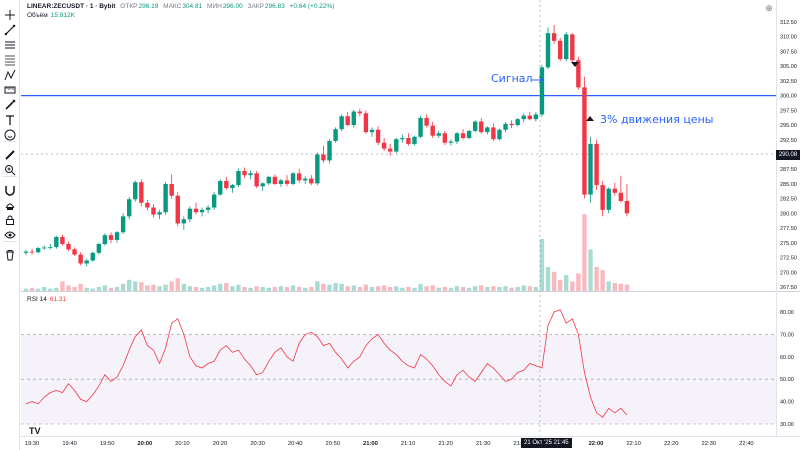  What do you see at coordinates (10, 105) in the screenshot?
I see `brush-icon` at bounding box center [10, 105].